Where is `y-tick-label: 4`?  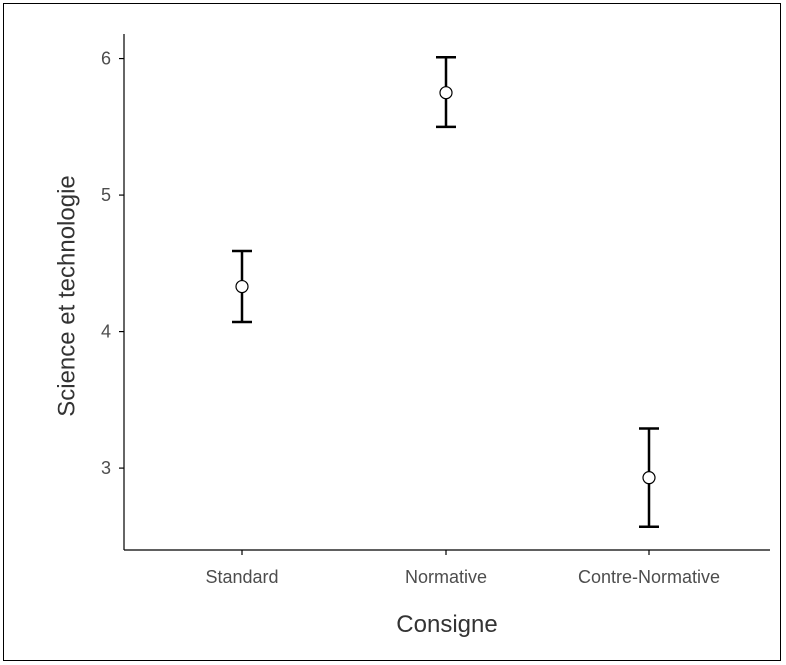
y-tick-label: 4 is located at coordinates (106, 332).